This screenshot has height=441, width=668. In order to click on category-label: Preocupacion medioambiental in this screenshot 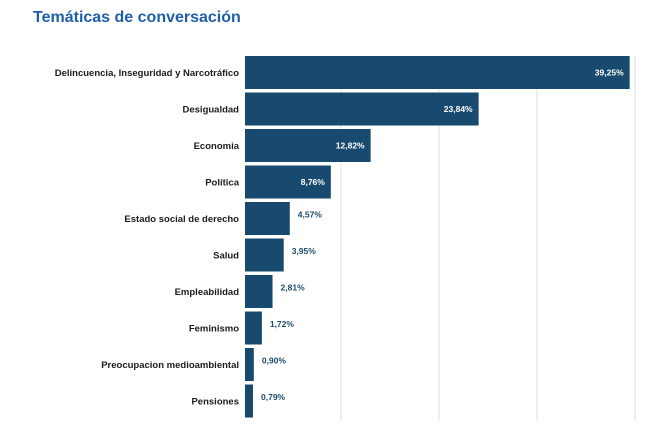, I will do `click(170, 365)`.